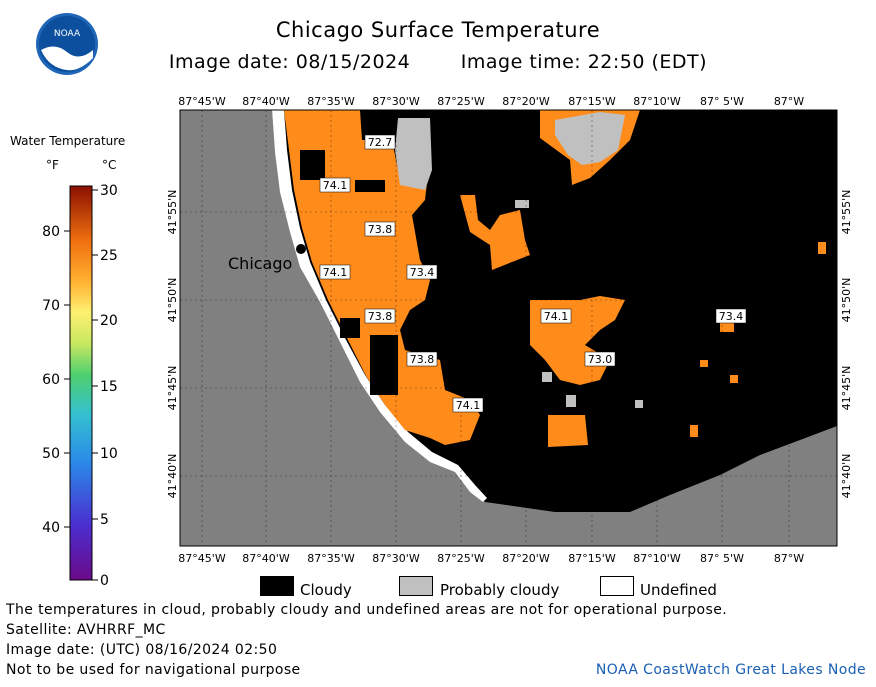 Image resolution: width=876 pixels, height=687 pixels. What do you see at coordinates (109, 256) in the screenshot?
I see `c-tick-label: 25` at bounding box center [109, 256].